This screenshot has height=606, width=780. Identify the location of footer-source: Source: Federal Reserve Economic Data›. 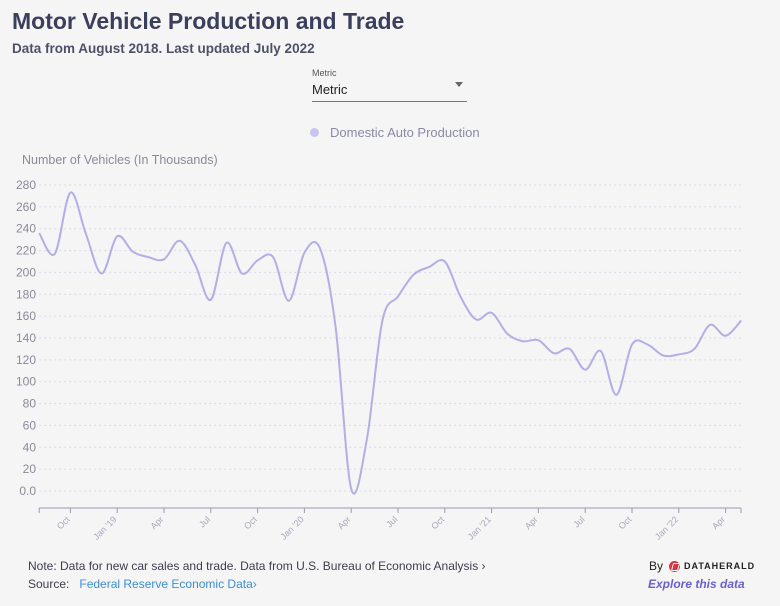
(142, 584).